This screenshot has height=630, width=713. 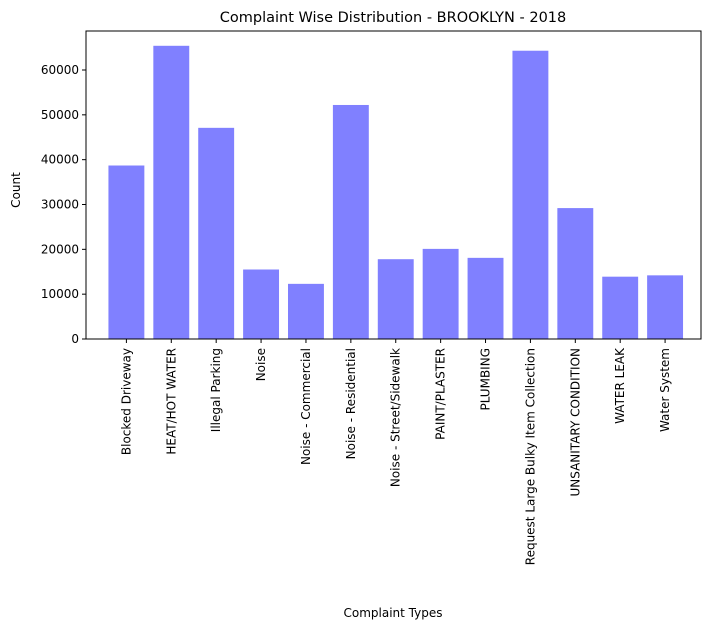 What do you see at coordinates (60, 249) in the screenshot?
I see `y-tick-label-2: 20000` at bounding box center [60, 249].